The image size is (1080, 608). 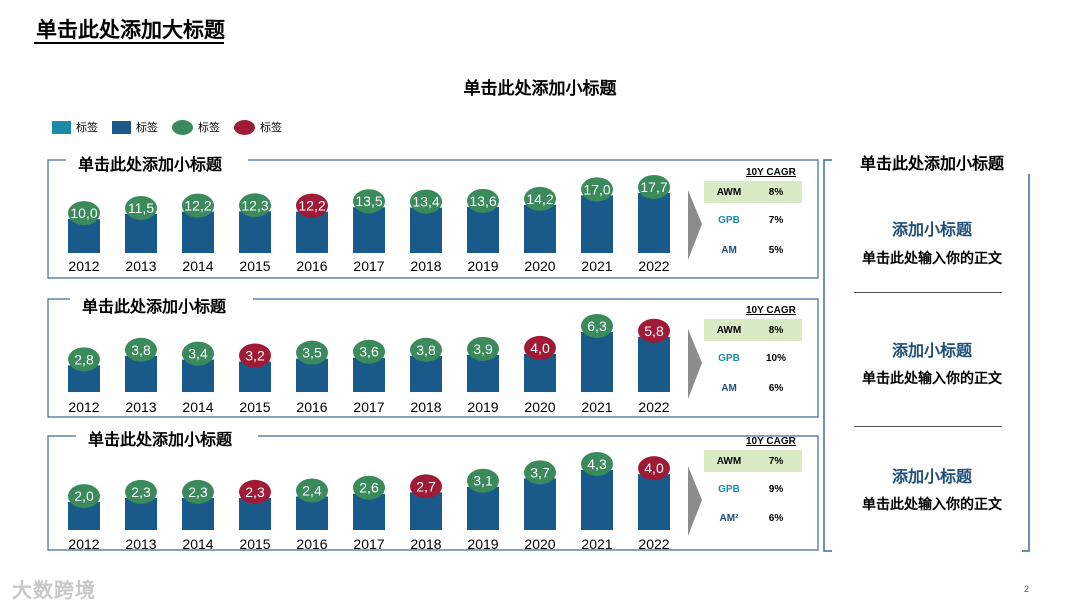 I want to click on cagr-value: 10%, so click(x=775, y=358).